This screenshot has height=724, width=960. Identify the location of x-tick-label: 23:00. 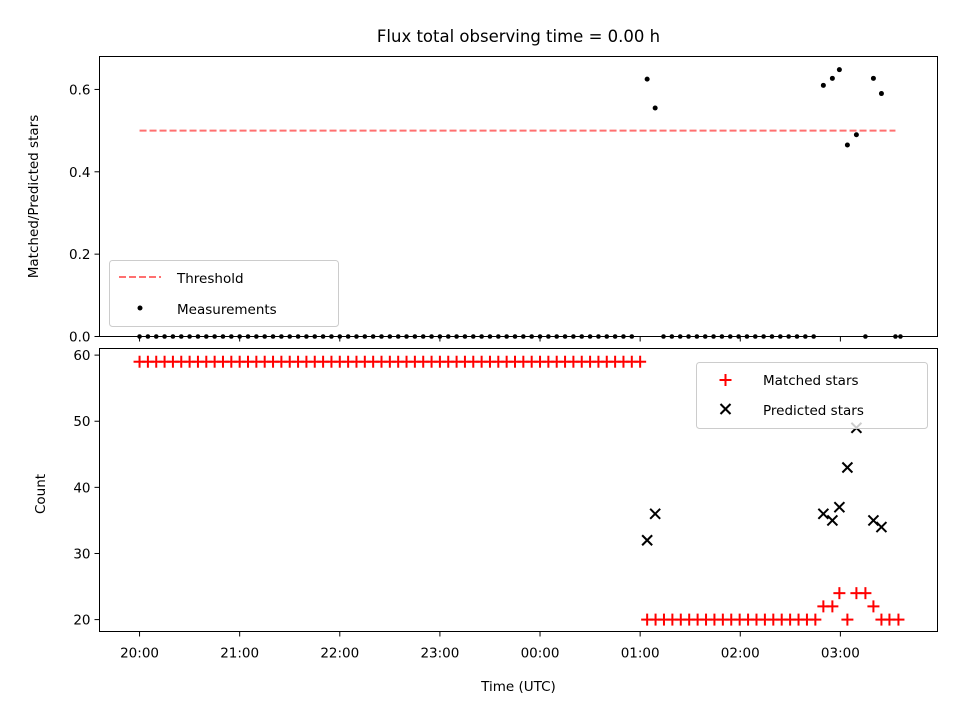
(439, 654).